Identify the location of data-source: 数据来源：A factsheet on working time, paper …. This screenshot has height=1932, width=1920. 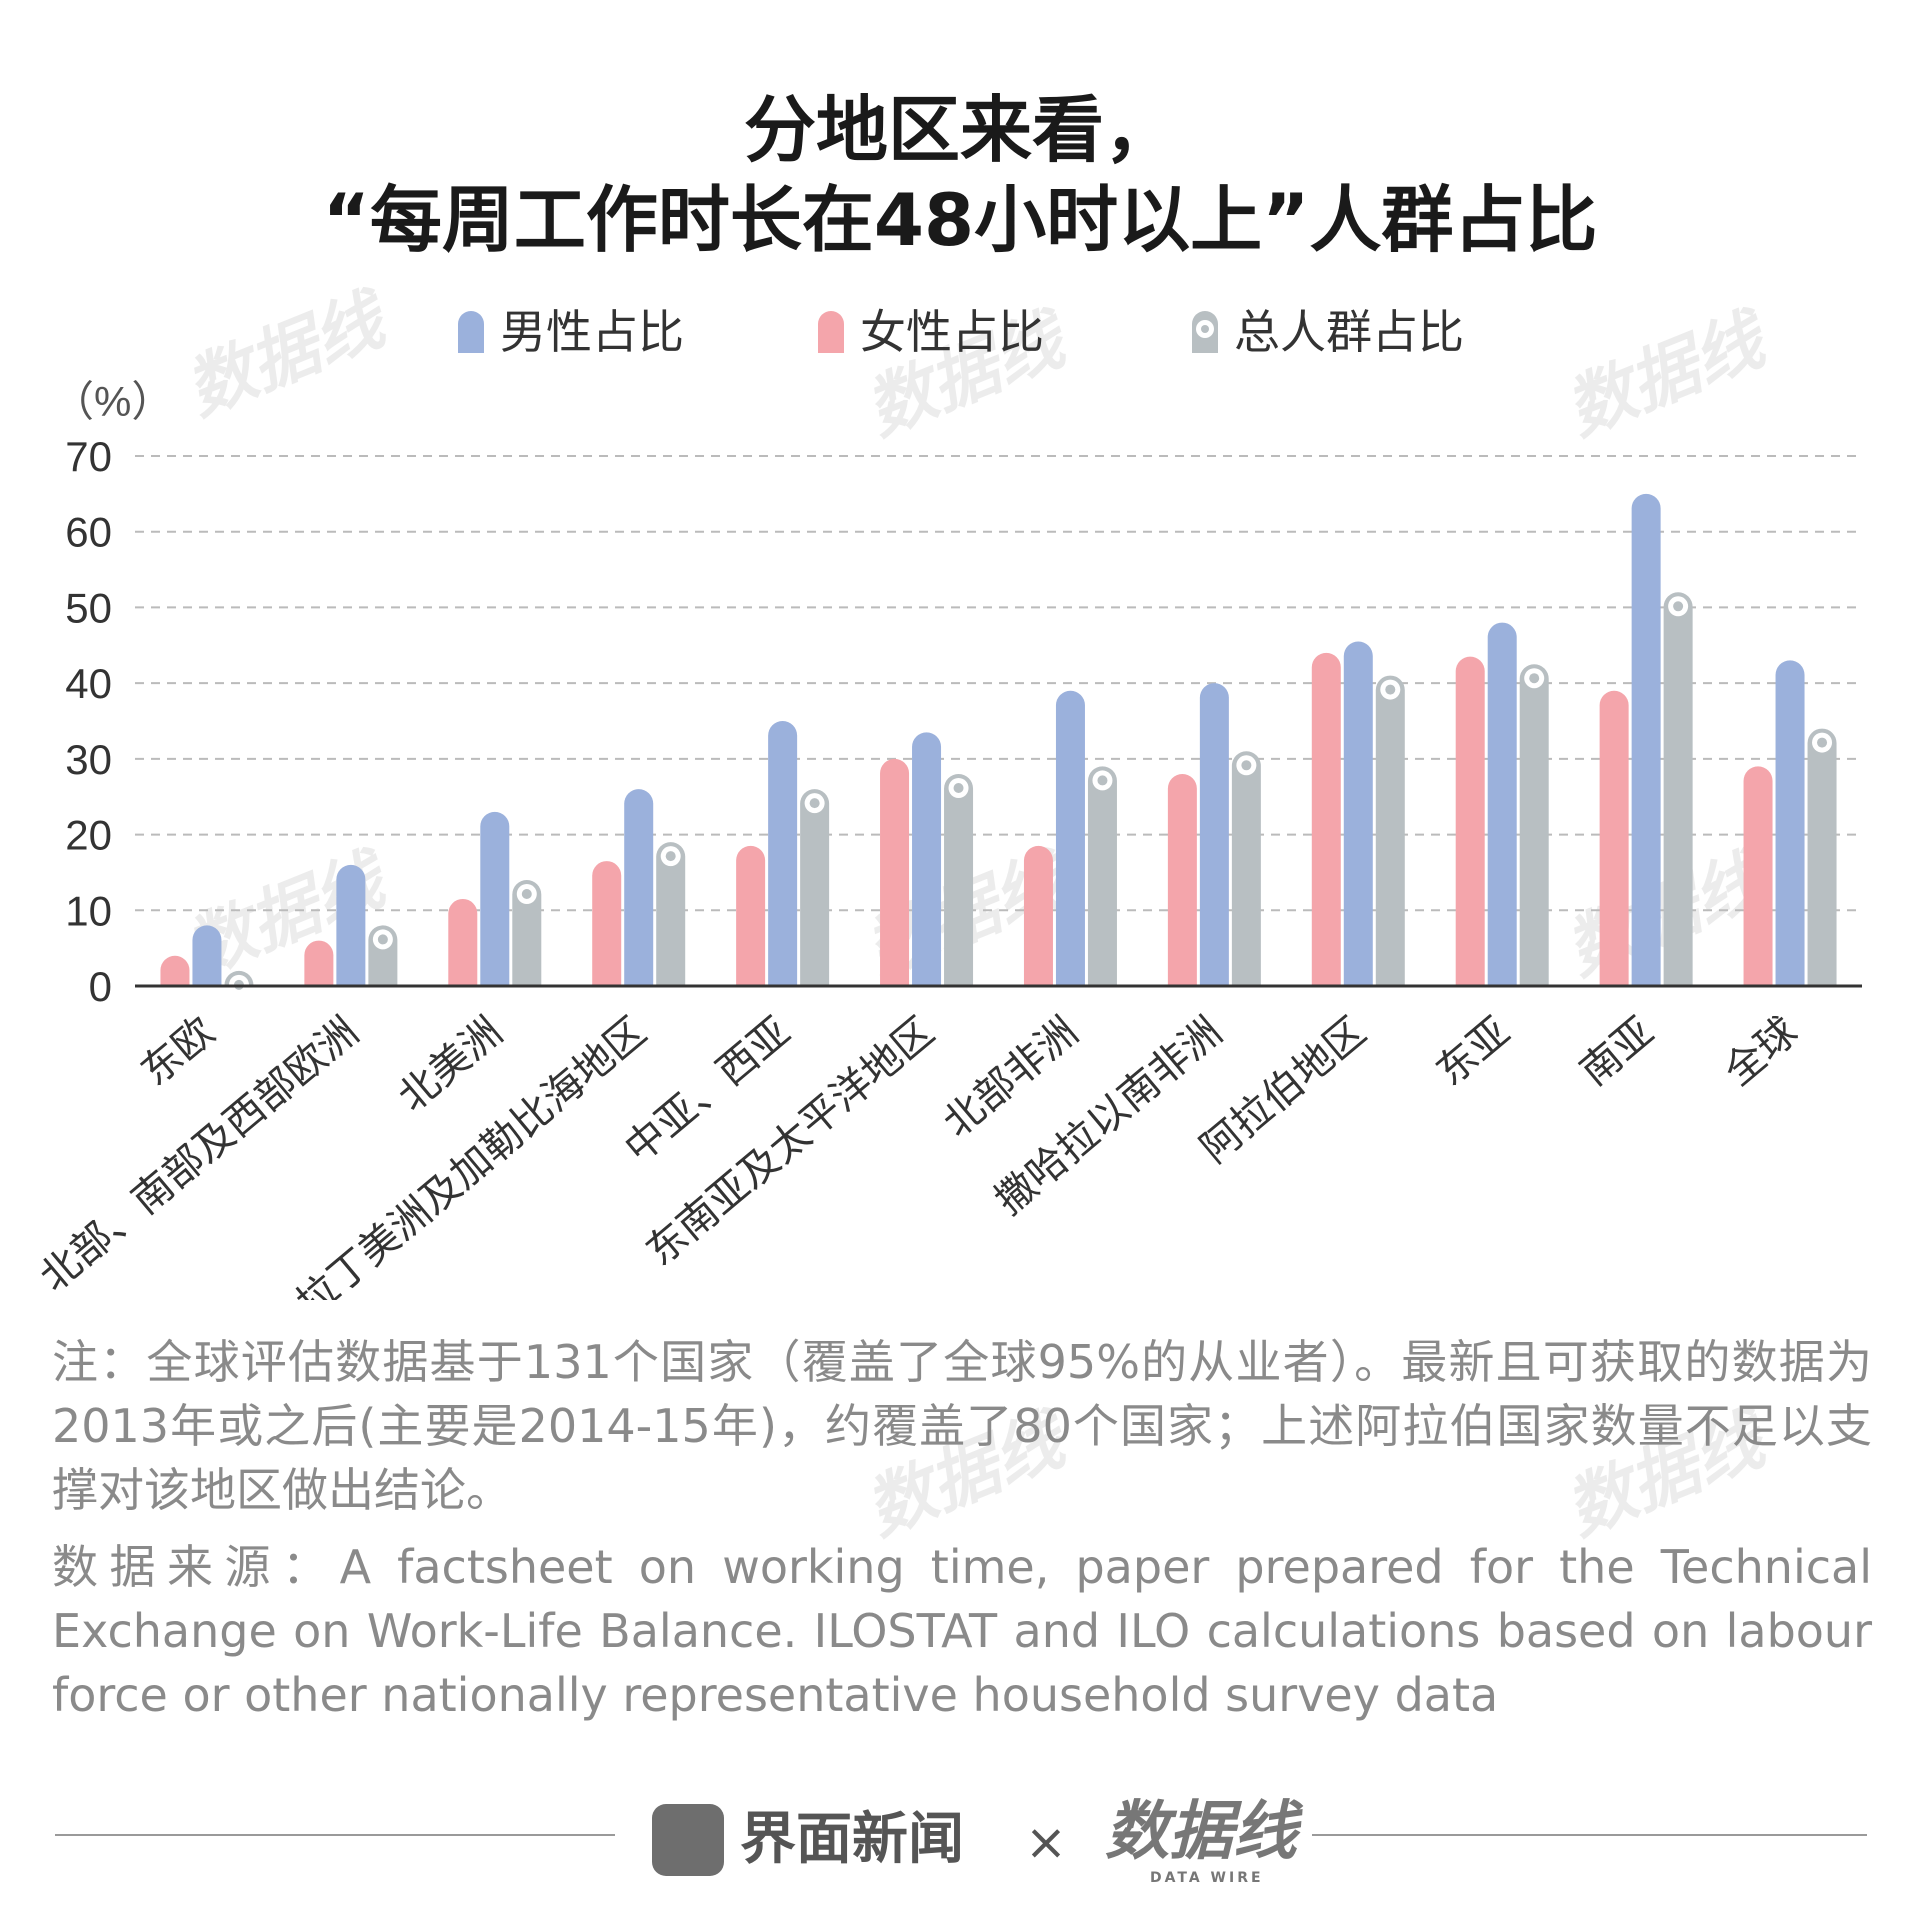
(962, 1631).